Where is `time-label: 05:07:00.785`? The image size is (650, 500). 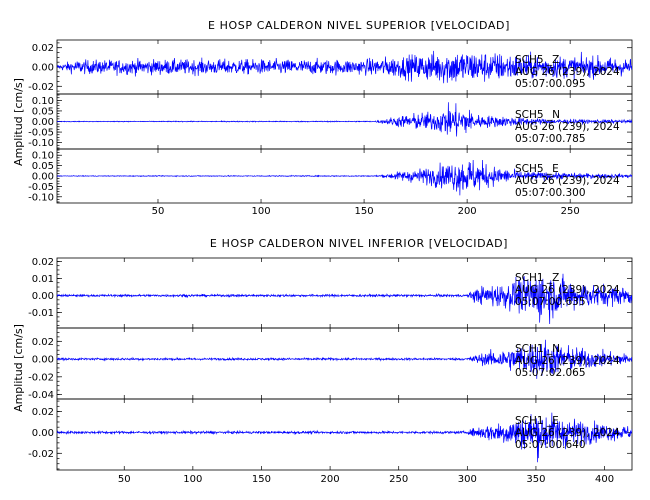
time-label: 05:07:00.785 is located at coordinates (550, 139).